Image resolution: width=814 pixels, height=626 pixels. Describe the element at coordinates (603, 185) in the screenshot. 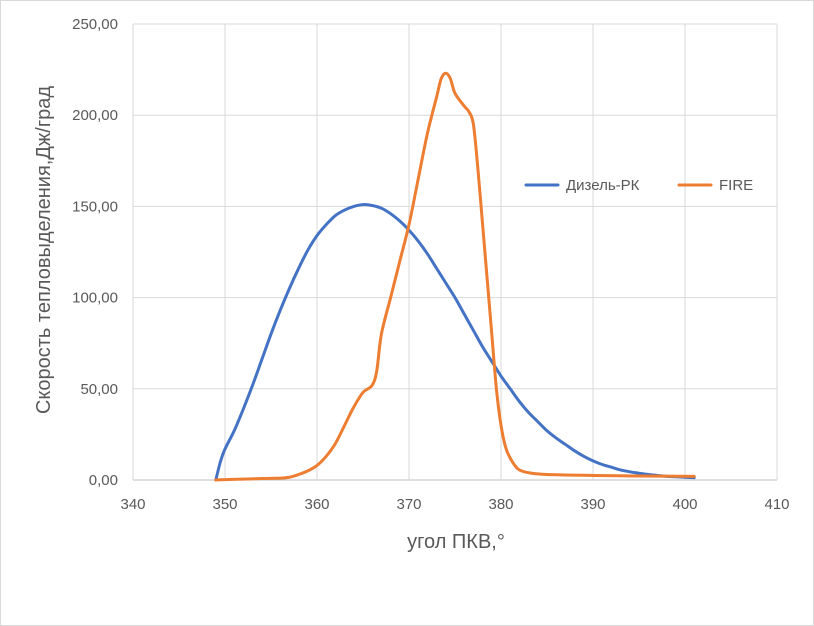

I see `legend-label-dizel-rk: Дизель-РК` at that location.